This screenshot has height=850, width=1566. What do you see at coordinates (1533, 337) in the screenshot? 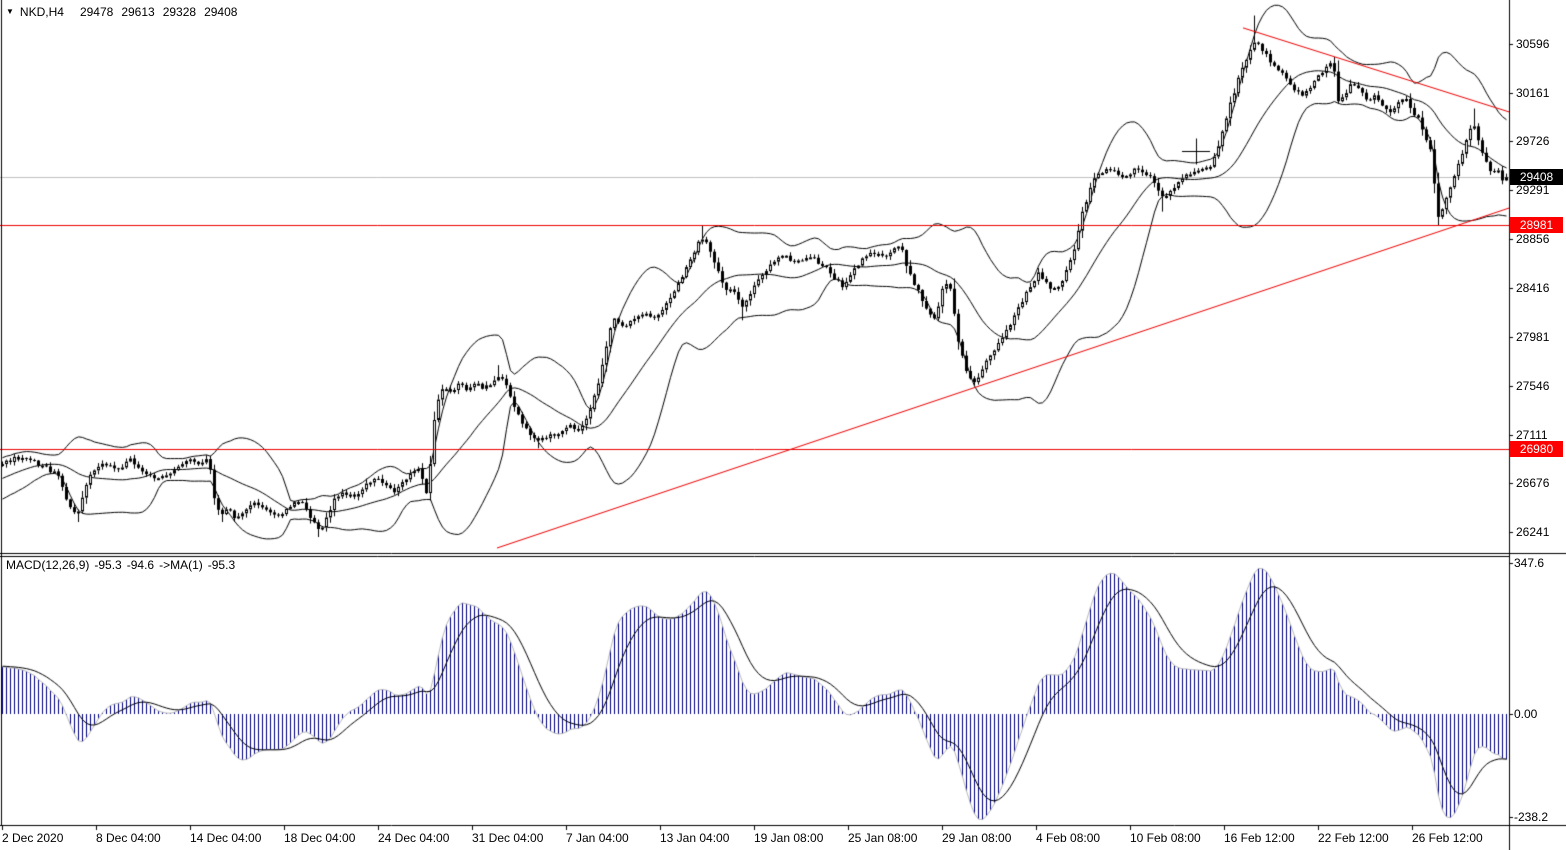
I see `price-axis-label: 27981` at bounding box center [1533, 337].